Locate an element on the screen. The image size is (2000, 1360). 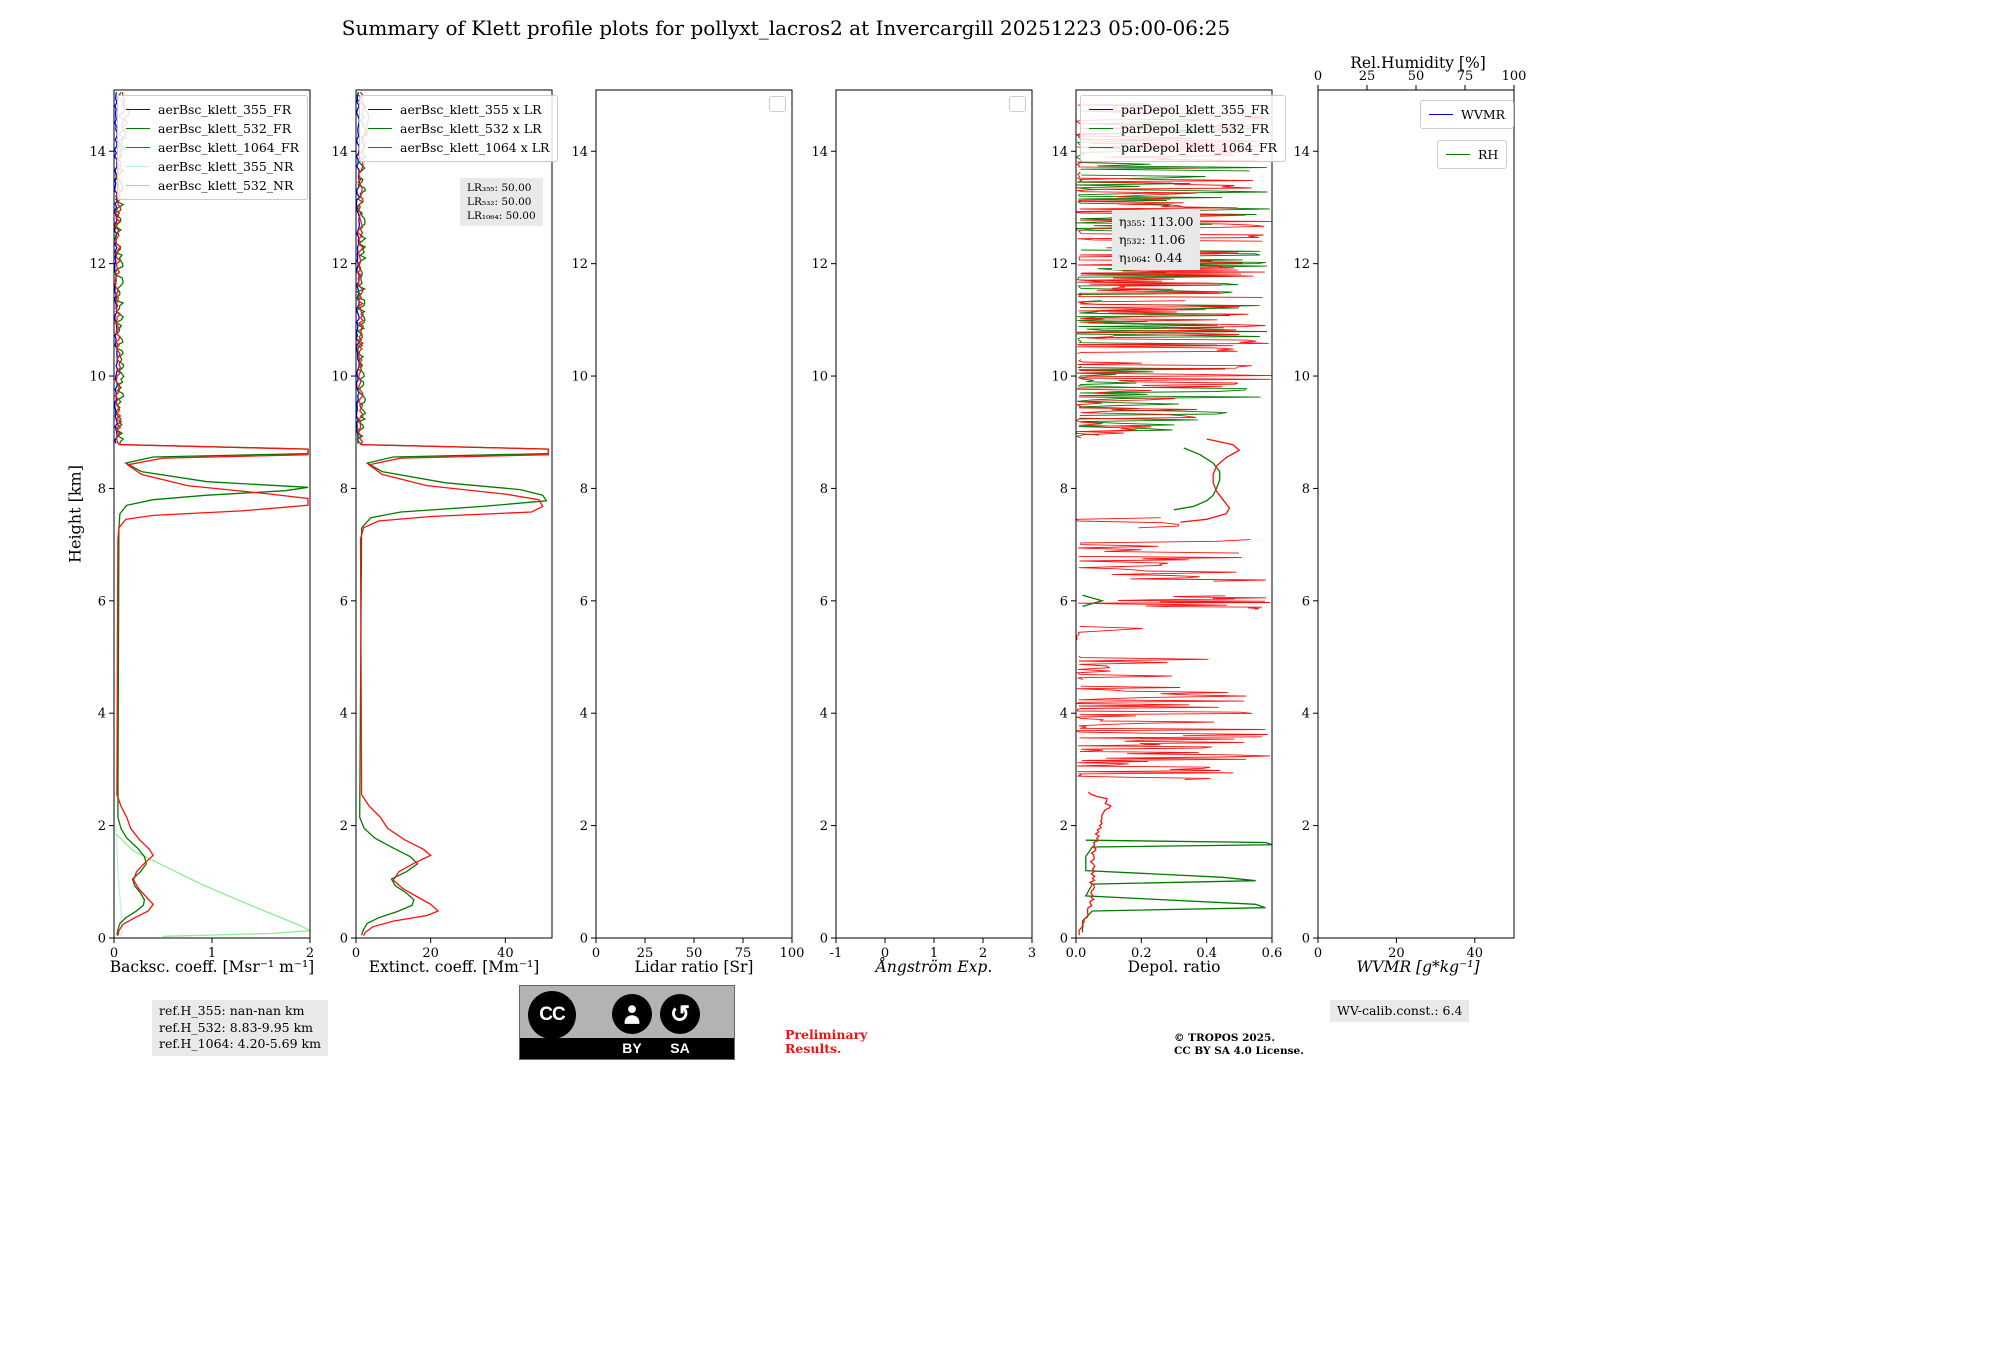
legend-label: aerBsc_klett_532_FR is located at coordinates (225, 128).